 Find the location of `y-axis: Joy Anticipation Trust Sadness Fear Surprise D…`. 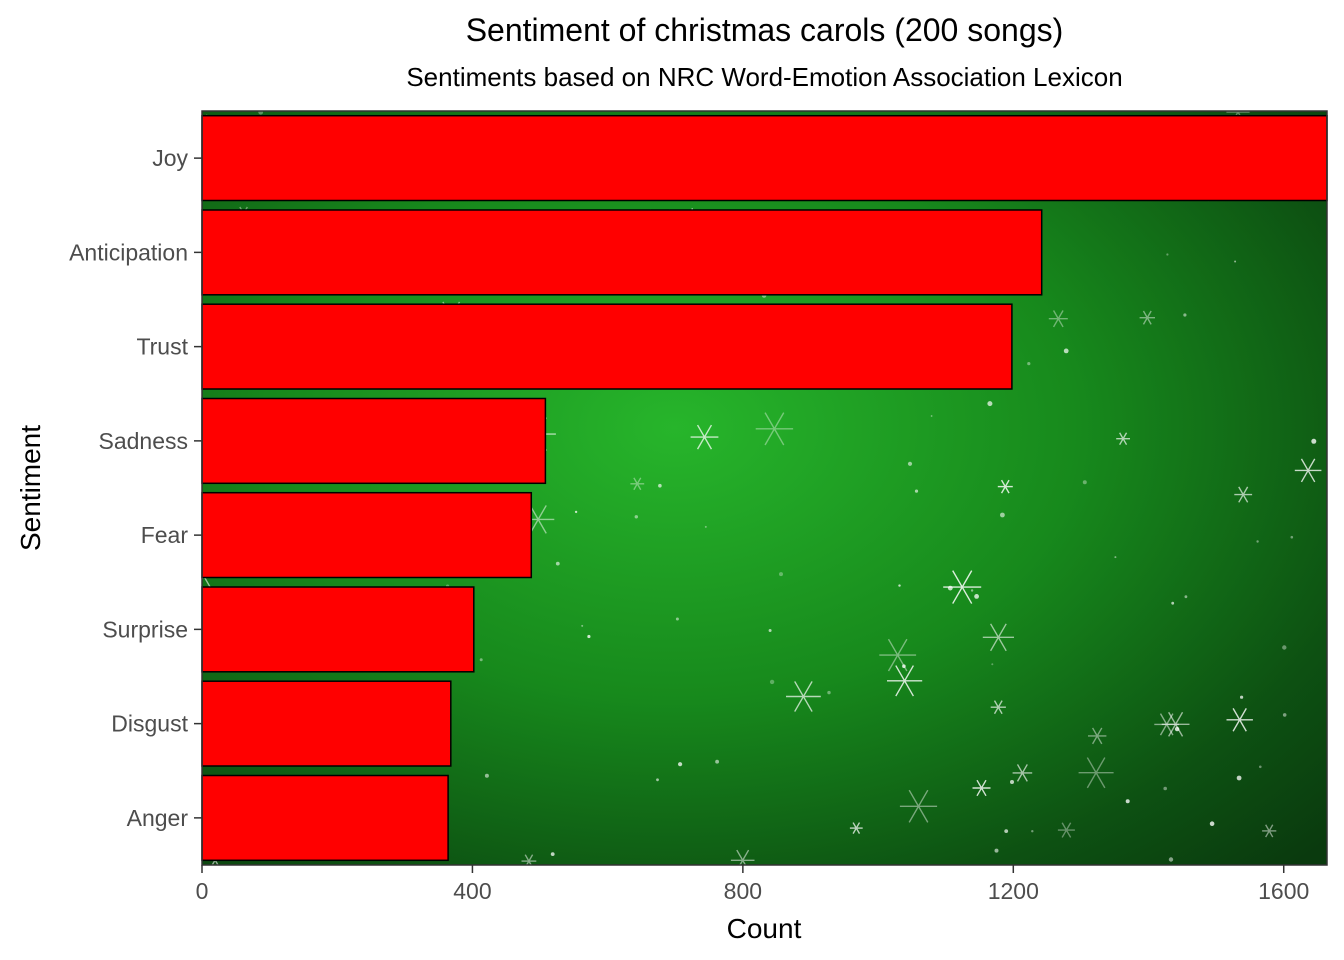

y-axis: Joy Anticipation Trust Sadness Fear Surprise D… is located at coordinates (135, 488).